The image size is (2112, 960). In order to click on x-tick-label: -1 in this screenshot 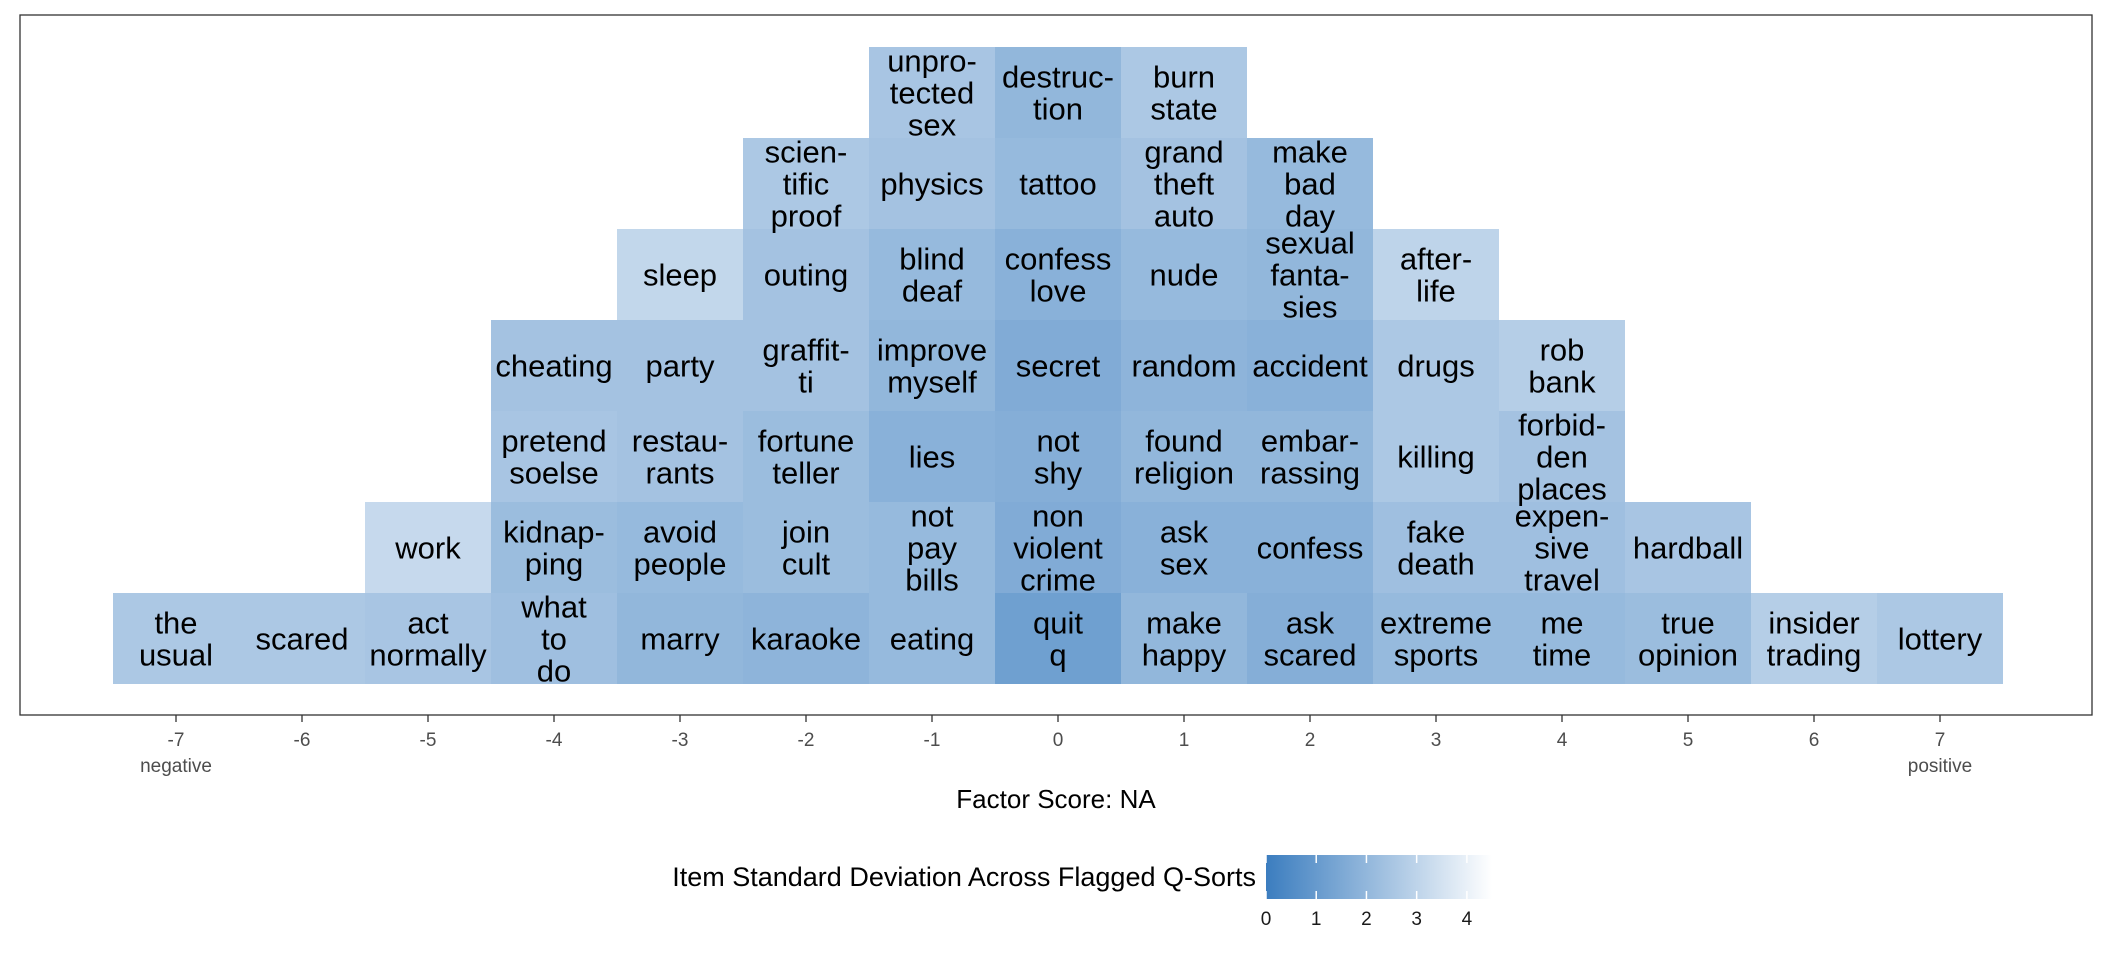, I will do `click(932, 740)`.